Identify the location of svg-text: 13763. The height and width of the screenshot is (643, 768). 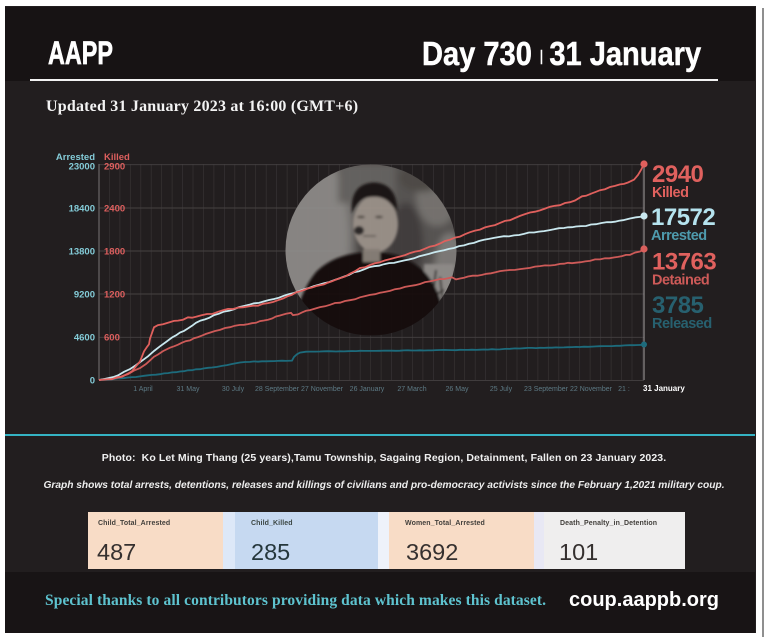
(684, 262).